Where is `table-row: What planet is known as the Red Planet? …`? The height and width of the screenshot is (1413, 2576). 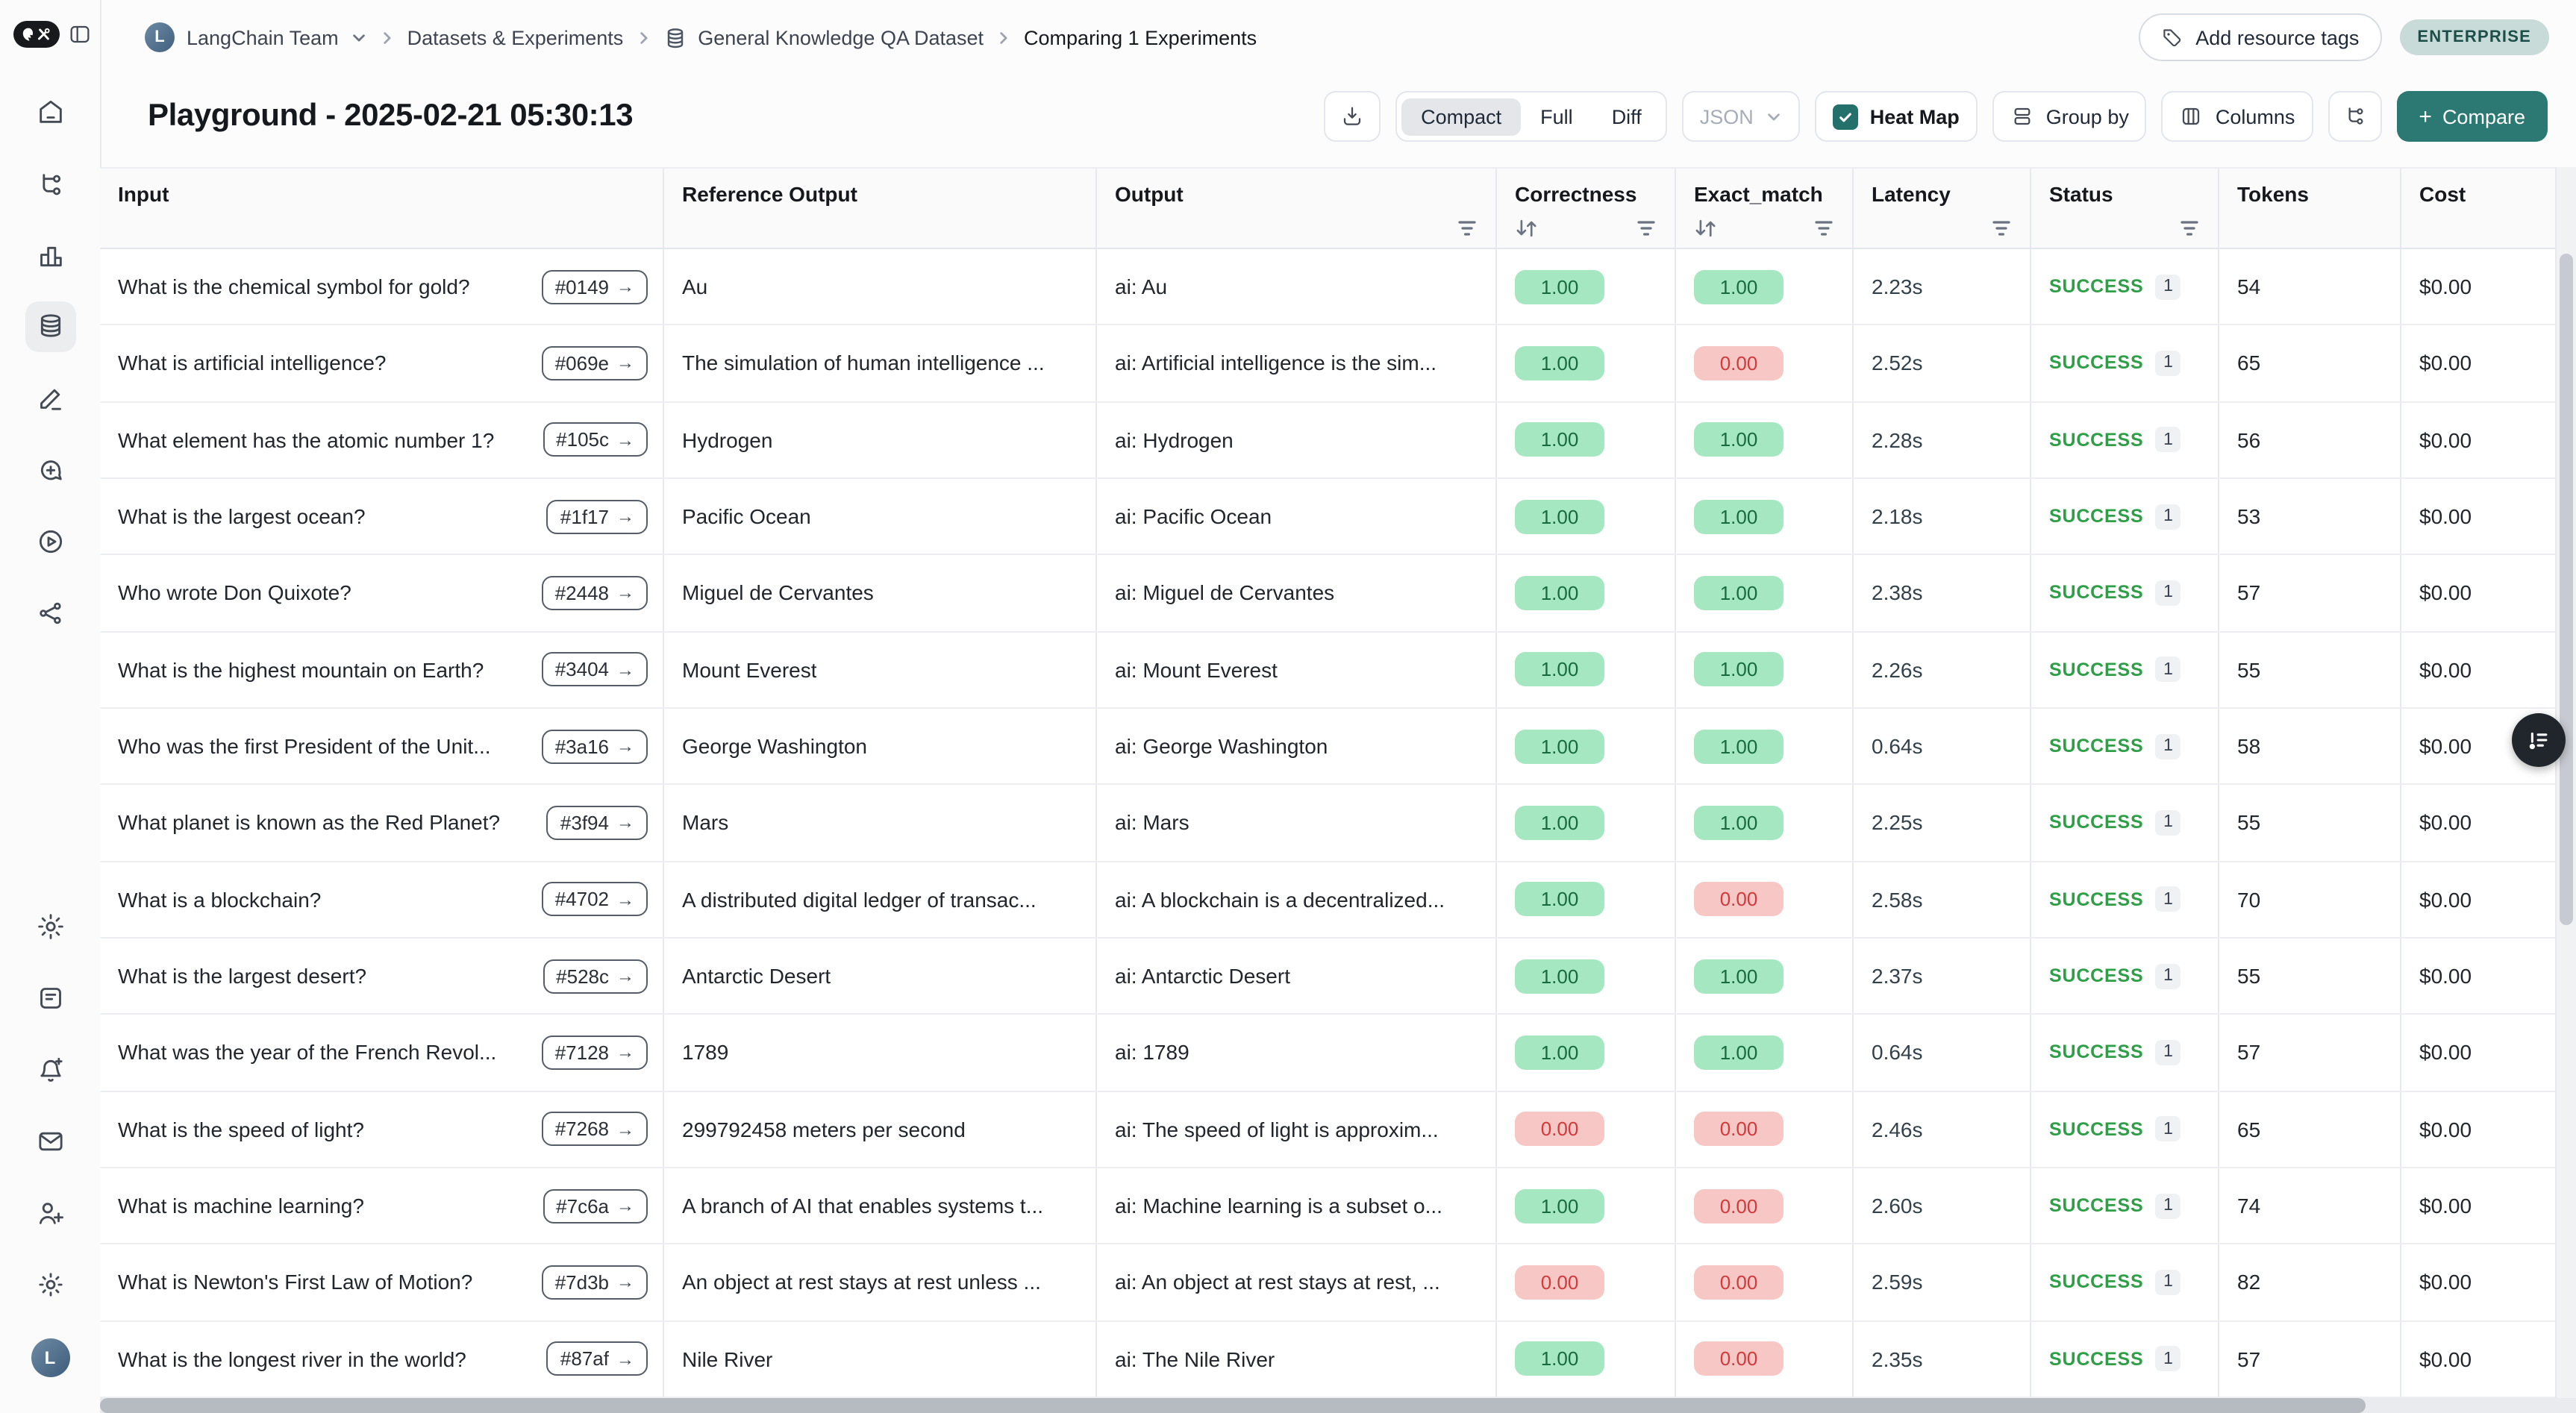 table-row: What planet is known as the Red Planet? … is located at coordinates (1338, 824).